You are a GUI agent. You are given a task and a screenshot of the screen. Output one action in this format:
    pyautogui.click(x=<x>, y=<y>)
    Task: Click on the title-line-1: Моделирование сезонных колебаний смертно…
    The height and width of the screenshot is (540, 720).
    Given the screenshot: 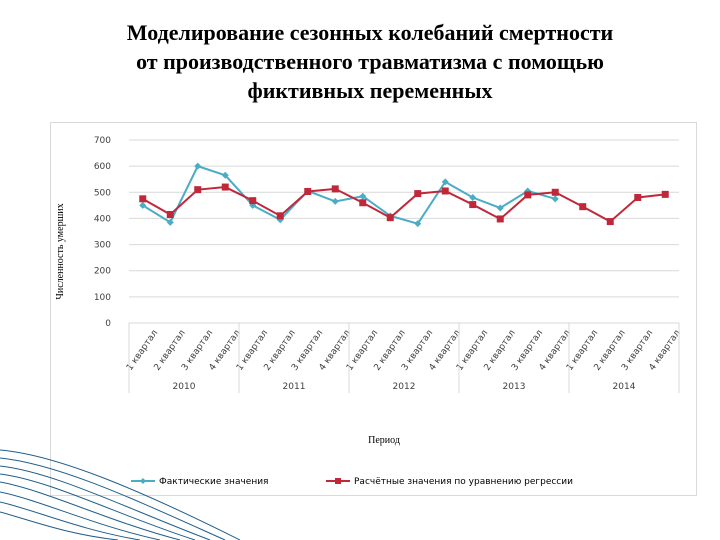 What is the action you would take?
    pyautogui.click(x=370, y=32)
    